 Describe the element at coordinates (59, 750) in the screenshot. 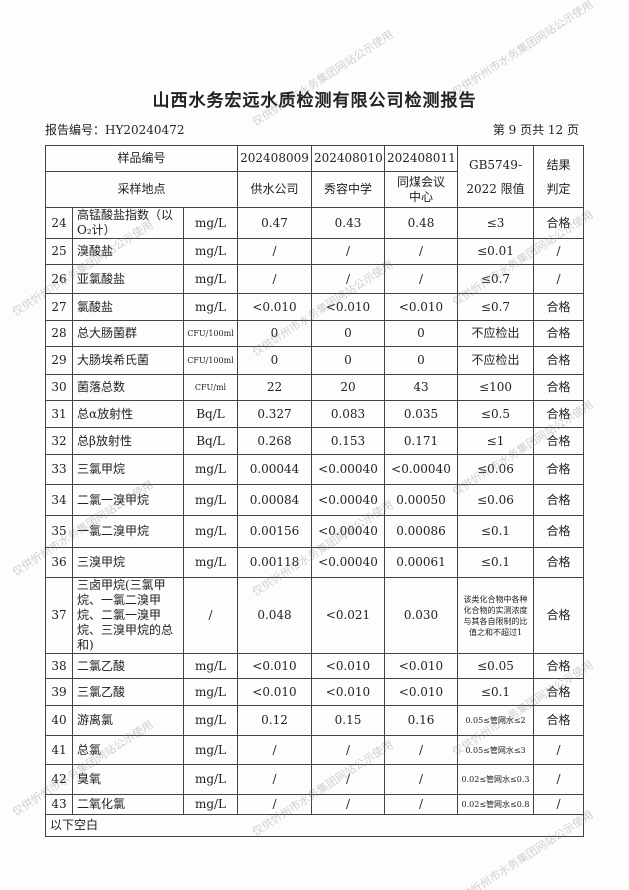

I see `row-number: 41` at that location.